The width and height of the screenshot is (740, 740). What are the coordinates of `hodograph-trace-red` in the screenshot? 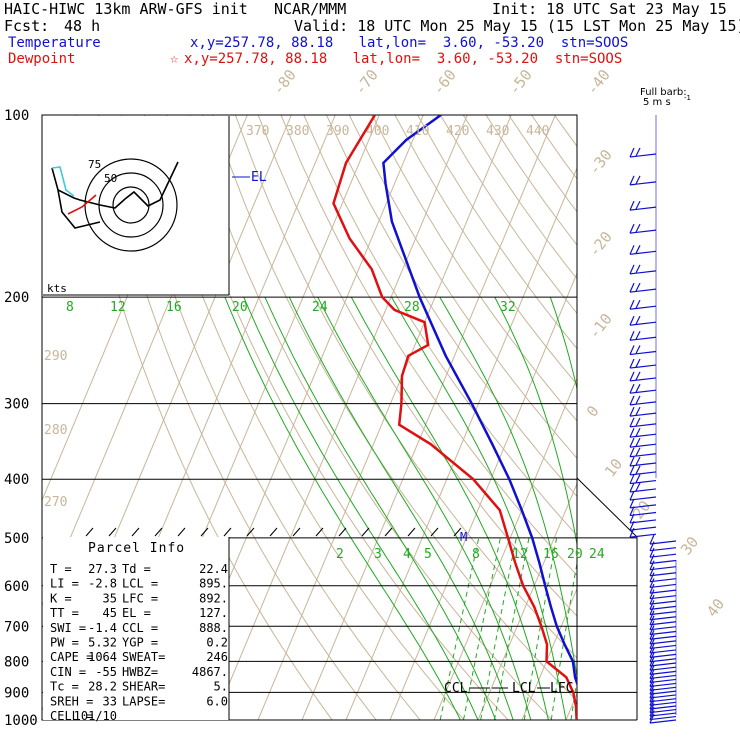 It's located at (82, 204).